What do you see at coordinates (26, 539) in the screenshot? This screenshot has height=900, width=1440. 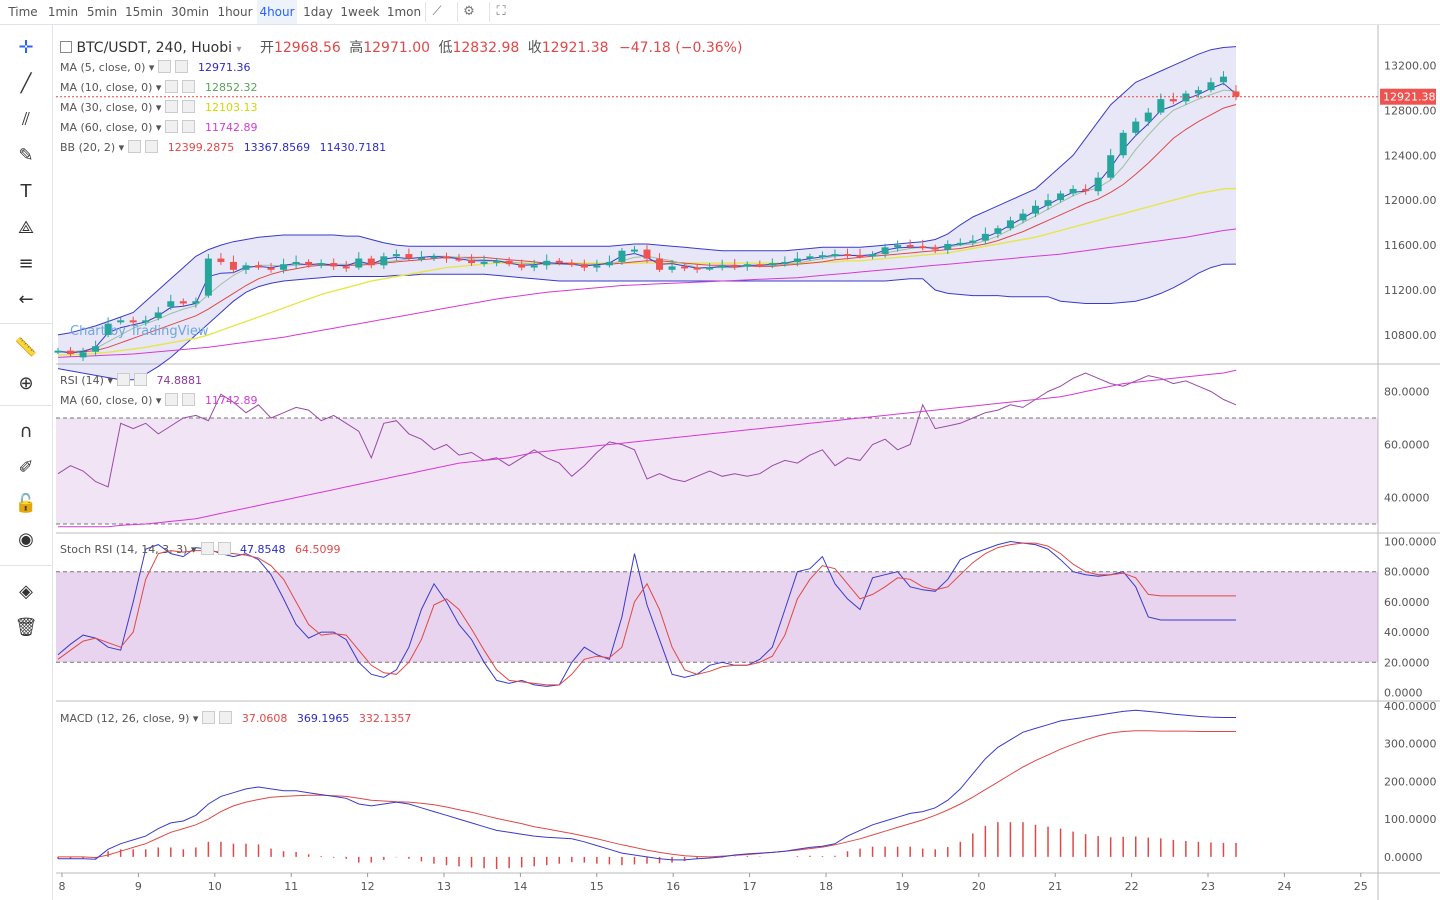 I see `eye-icon: ◉` at bounding box center [26, 539].